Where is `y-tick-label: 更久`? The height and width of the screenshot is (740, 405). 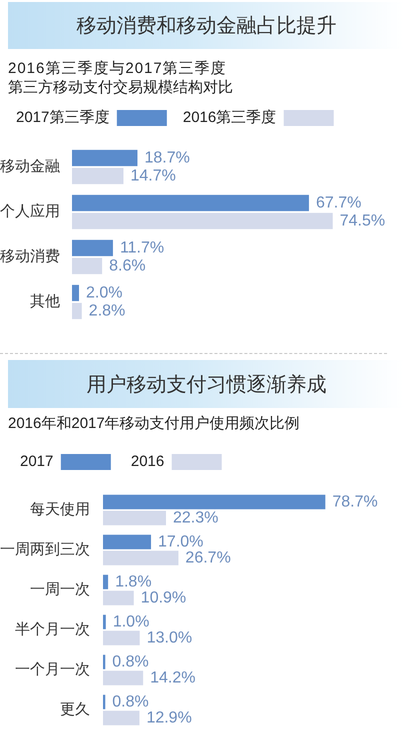
y-tick-label: 更久 is located at coordinates (75, 709).